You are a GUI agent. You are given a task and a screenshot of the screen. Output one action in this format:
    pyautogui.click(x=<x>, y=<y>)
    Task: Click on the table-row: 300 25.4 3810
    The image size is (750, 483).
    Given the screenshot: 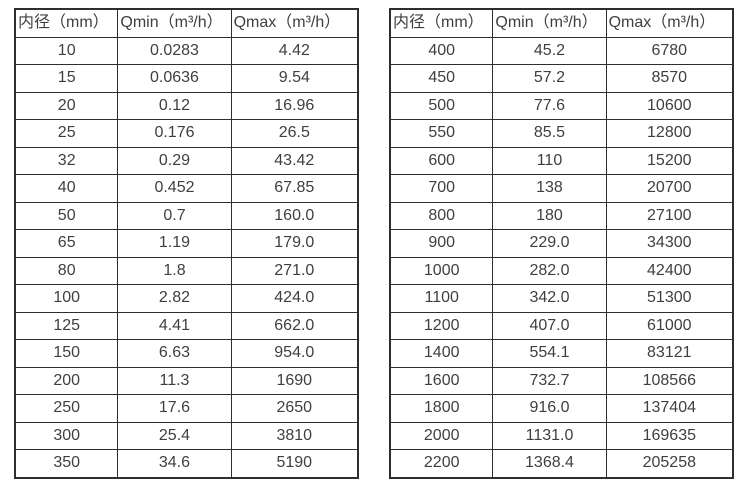 What is the action you would take?
    pyautogui.click(x=186, y=435)
    